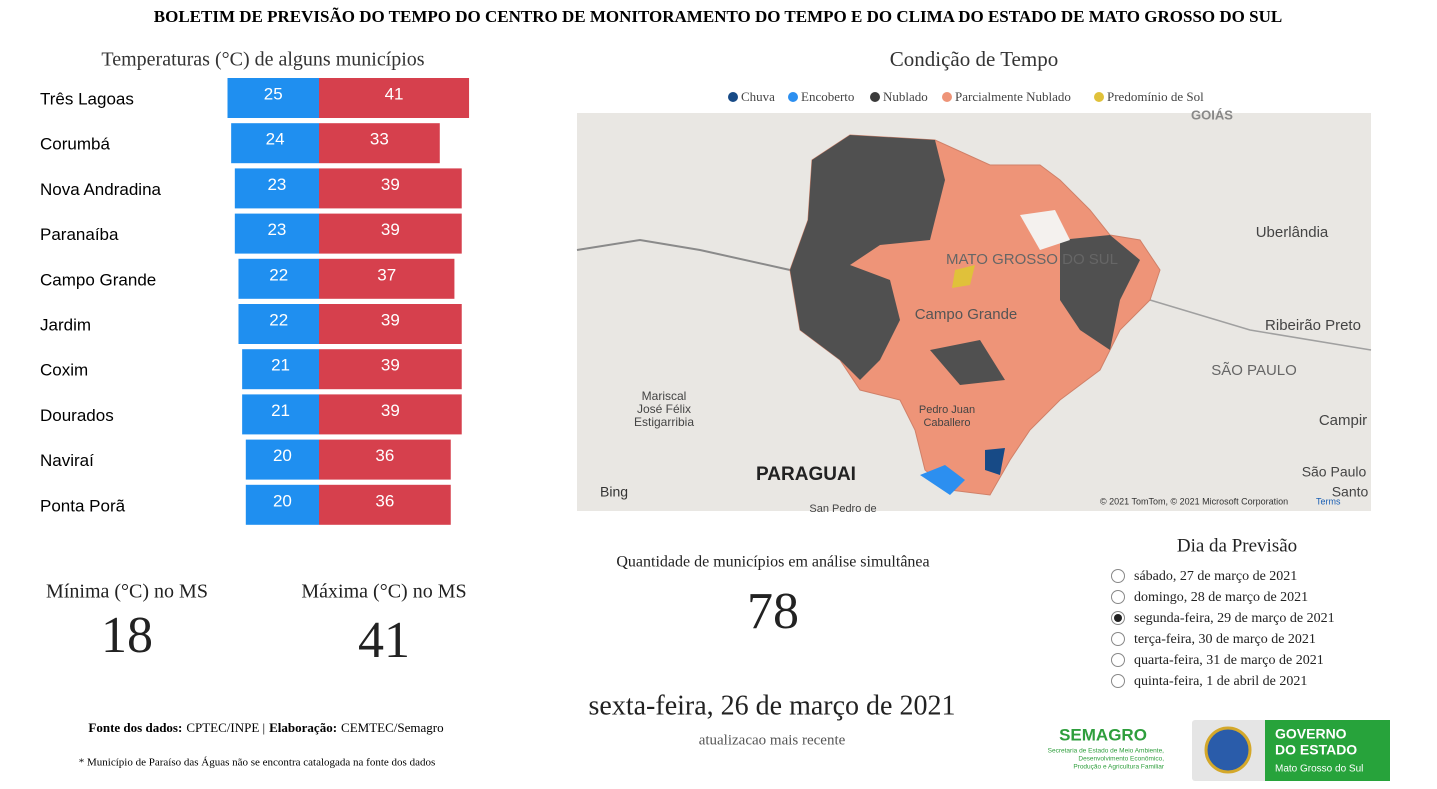 The width and height of the screenshot is (1437, 789). I want to click on category-label: Coxim, so click(64, 370).